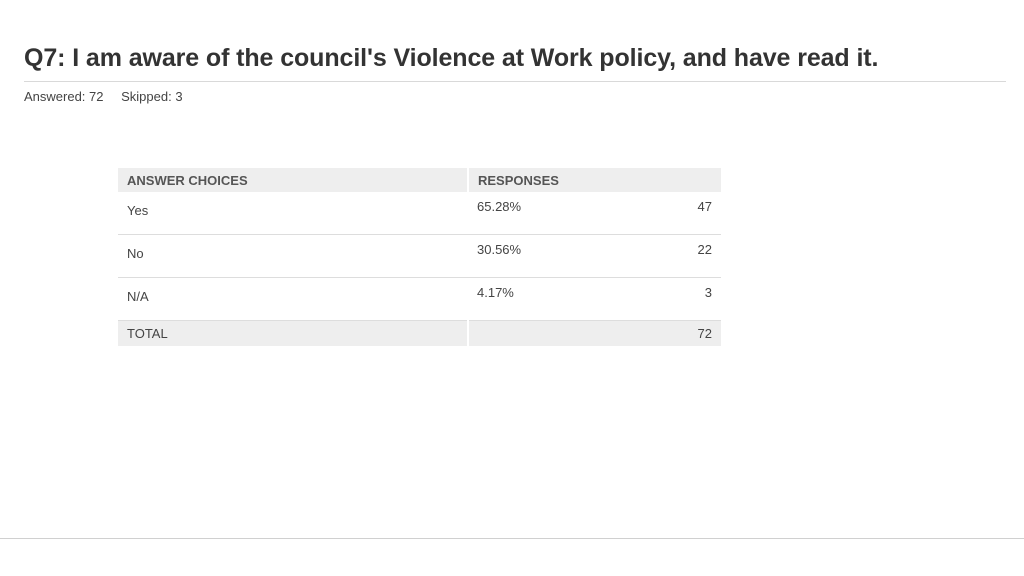 Image resolution: width=1024 pixels, height=576 pixels. What do you see at coordinates (677, 299) in the screenshot?
I see `response-count: 3` at bounding box center [677, 299].